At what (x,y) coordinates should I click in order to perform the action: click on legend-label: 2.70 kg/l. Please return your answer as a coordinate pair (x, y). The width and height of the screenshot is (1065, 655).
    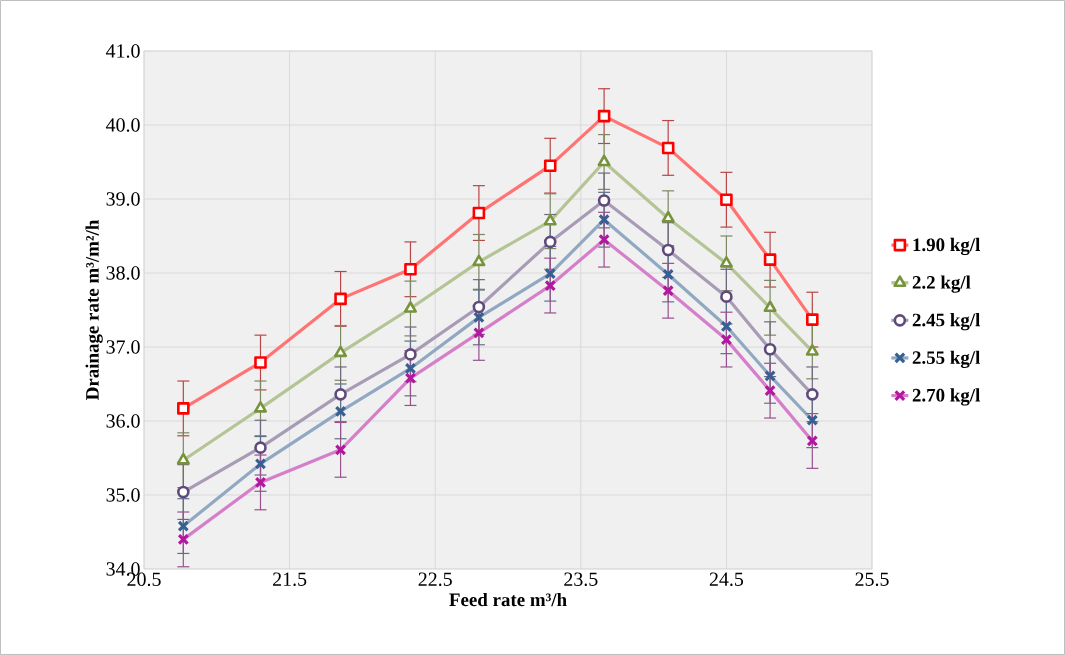
    Looking at the image, I should click on (946, 397).